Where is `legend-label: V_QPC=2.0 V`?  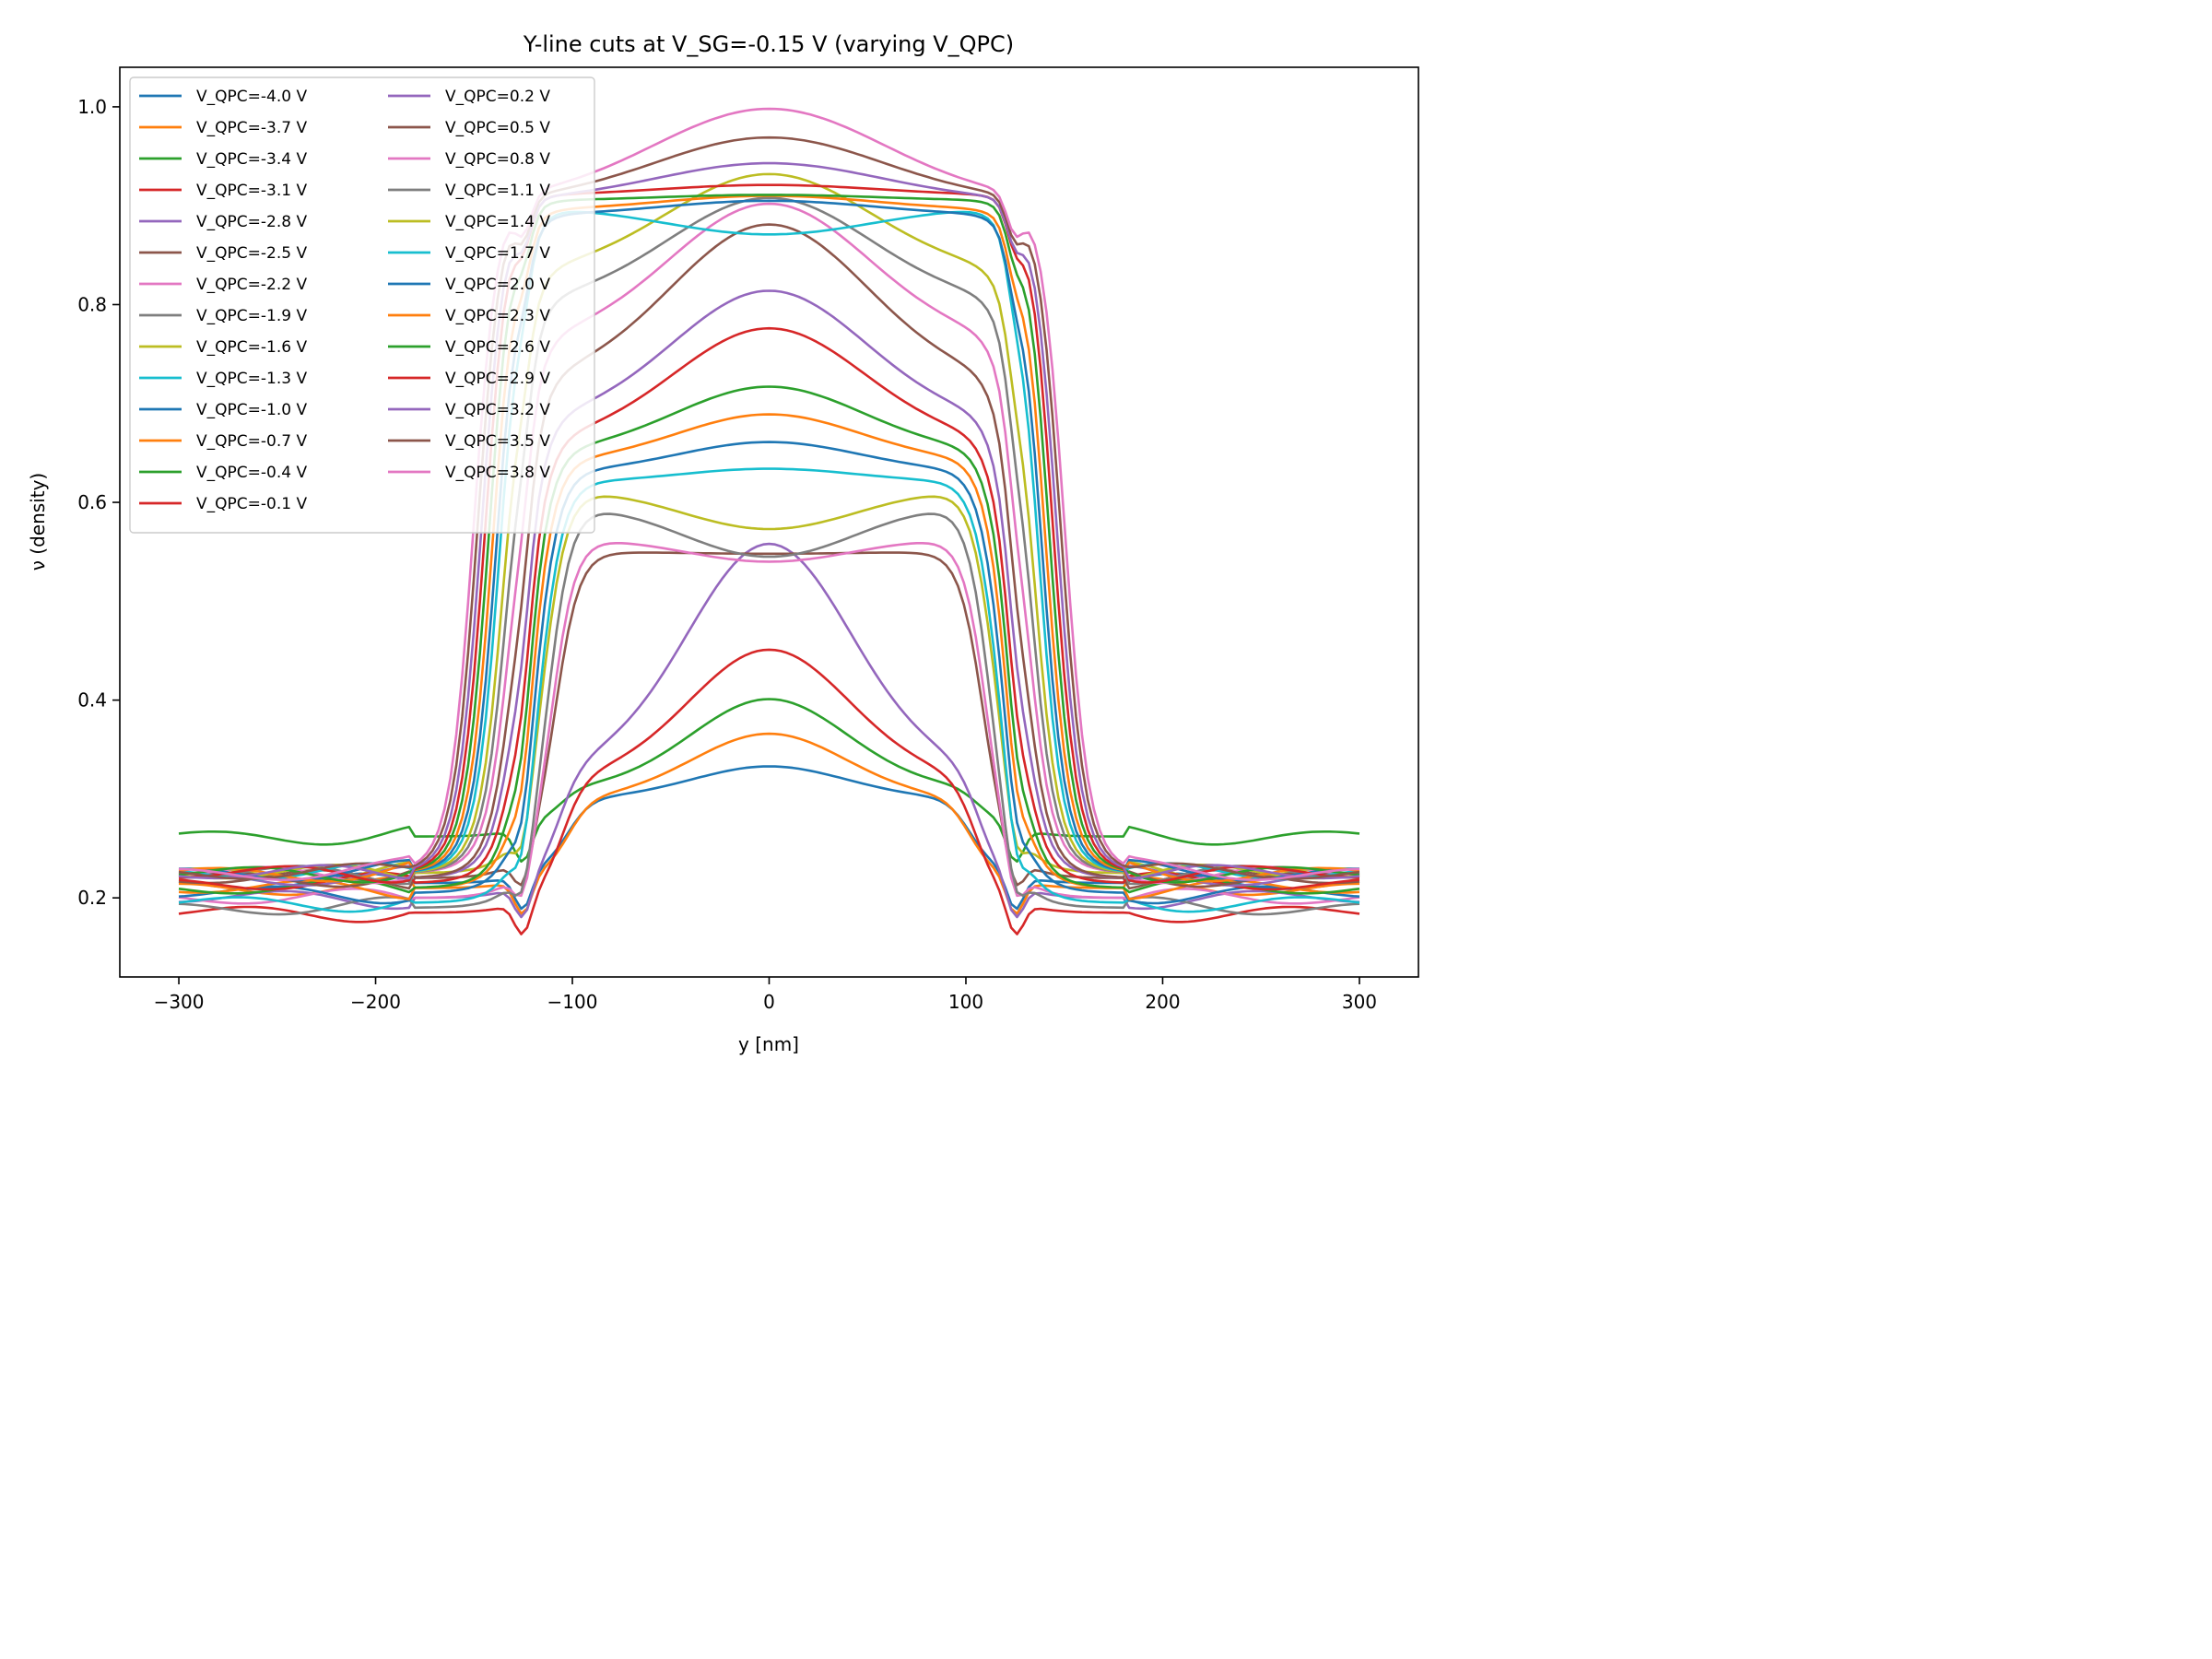
legend-label: V_QPC=2.0 V is located at coordinates (497, 285).